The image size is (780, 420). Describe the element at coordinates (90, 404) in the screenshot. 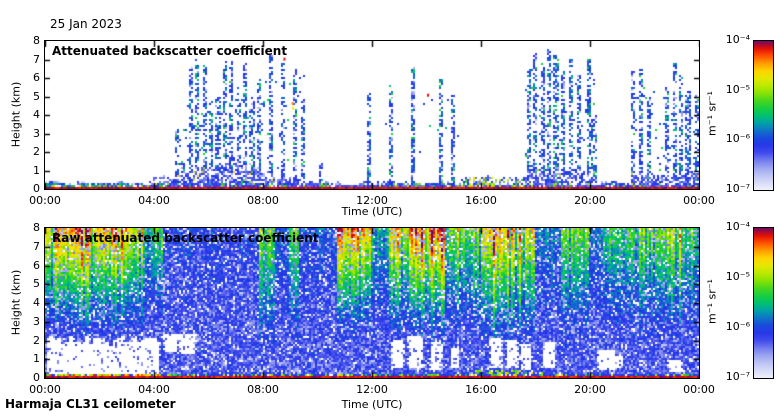

I see `instrument-label: Harmaja CL31 ceilometer` at that location.